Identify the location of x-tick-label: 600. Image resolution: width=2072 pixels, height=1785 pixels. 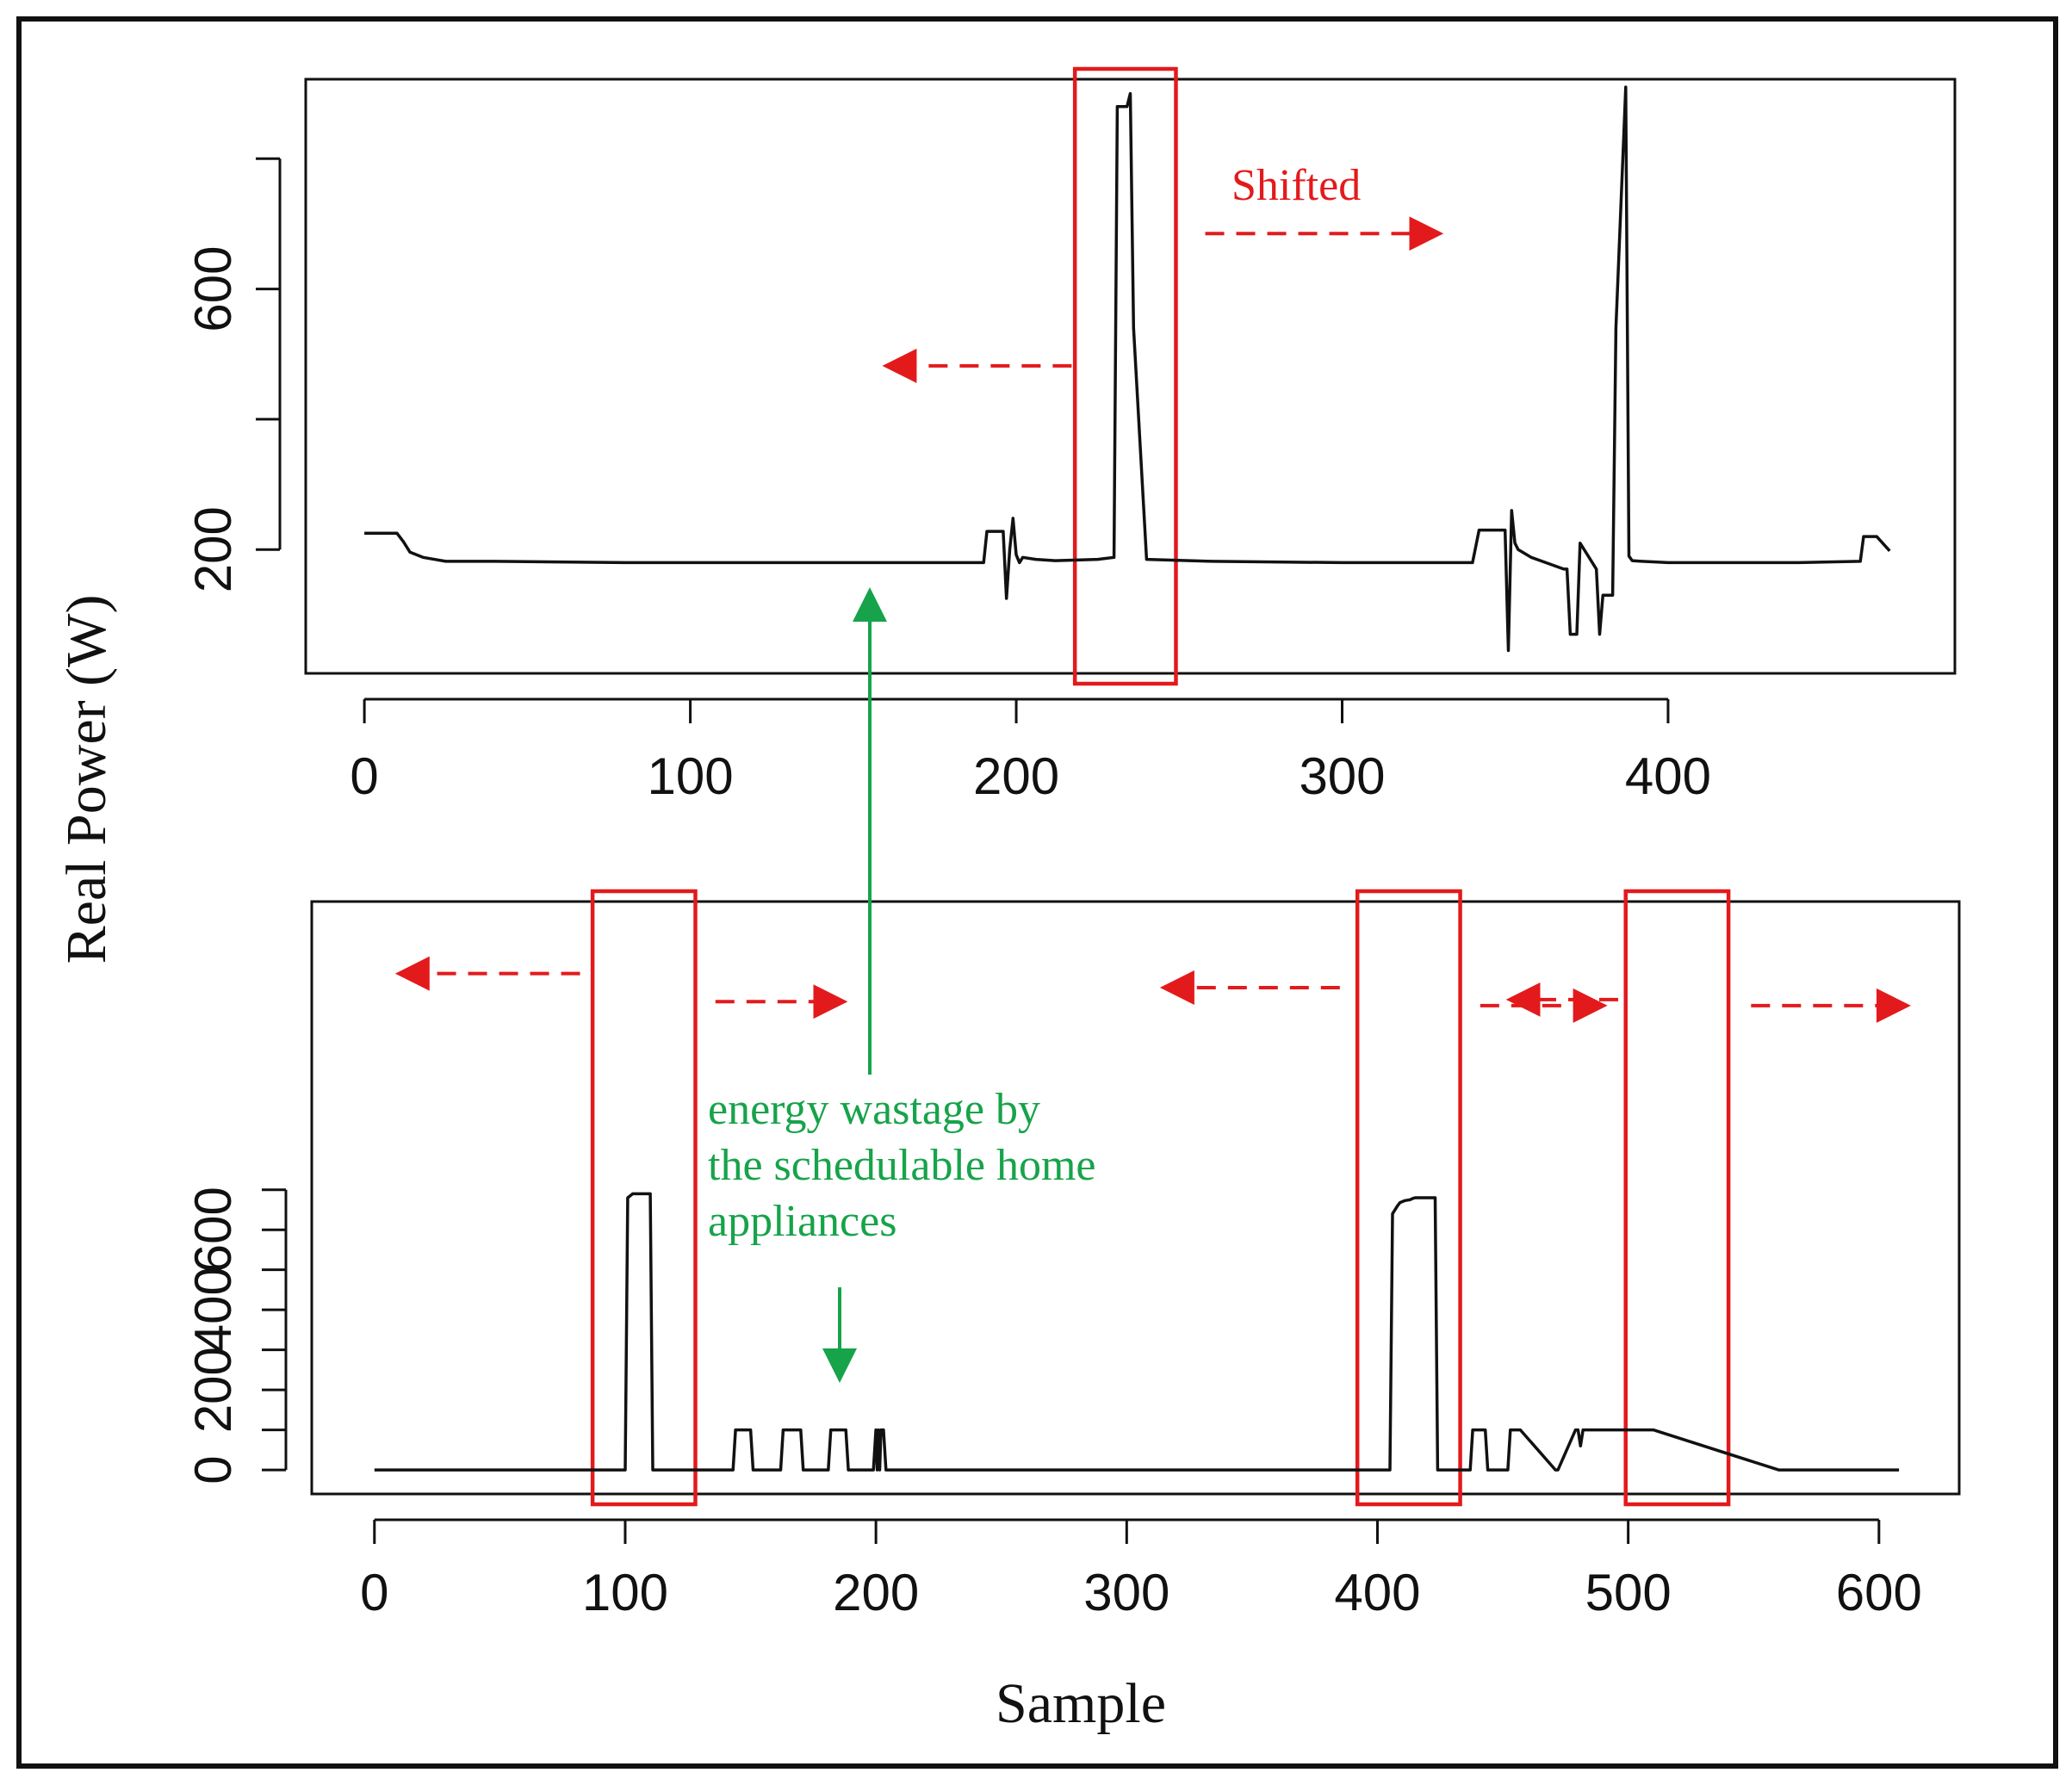
(1879, 1592).